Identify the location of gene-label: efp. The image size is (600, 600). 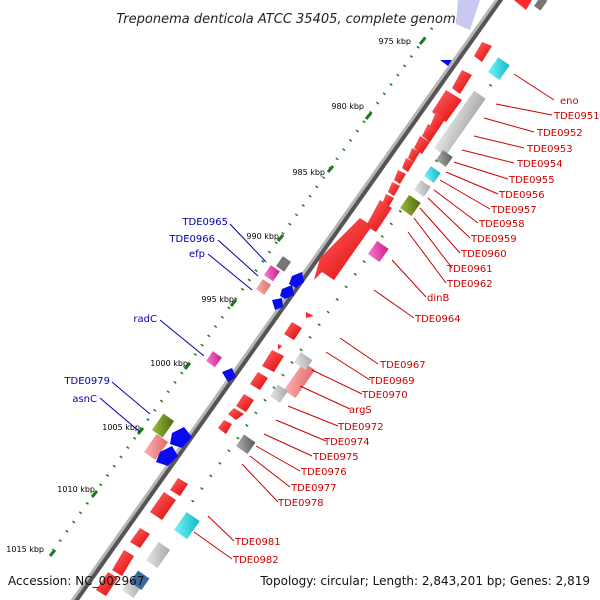
(197, 254).